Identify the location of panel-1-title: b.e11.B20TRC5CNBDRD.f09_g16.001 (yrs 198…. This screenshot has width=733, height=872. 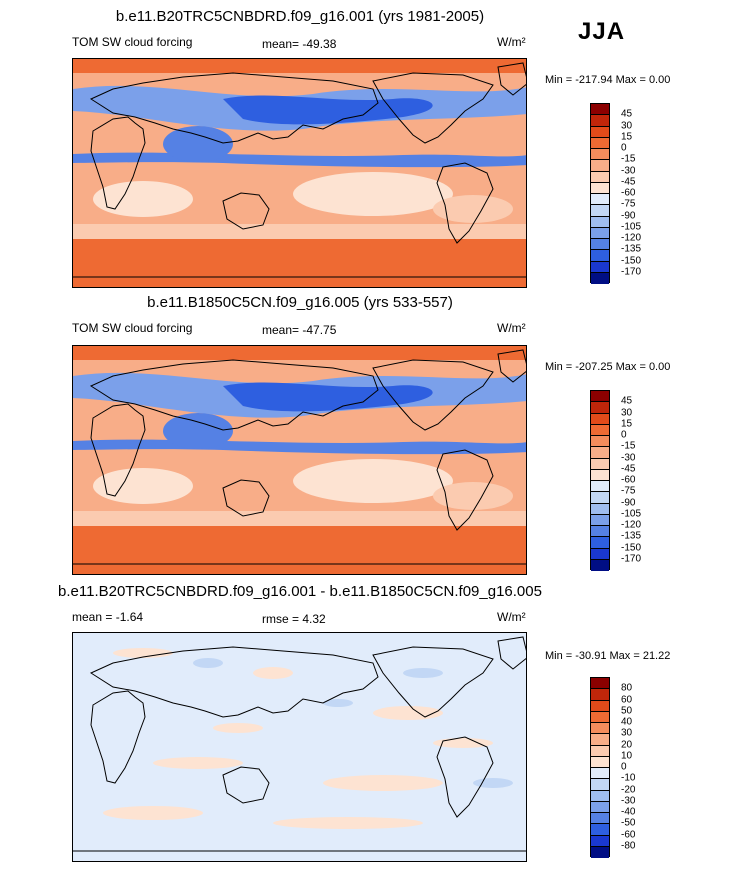
(300, 16).